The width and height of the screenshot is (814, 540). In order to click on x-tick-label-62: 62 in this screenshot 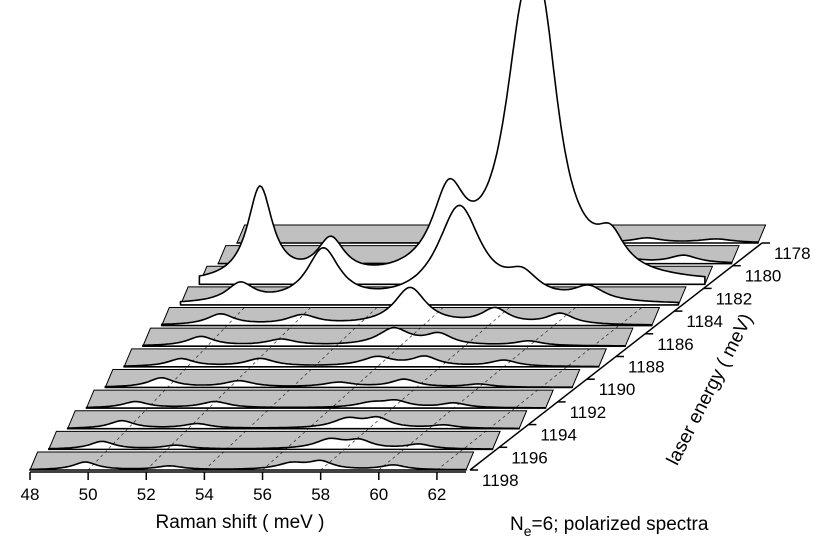, I will do `click(436, 494)`.